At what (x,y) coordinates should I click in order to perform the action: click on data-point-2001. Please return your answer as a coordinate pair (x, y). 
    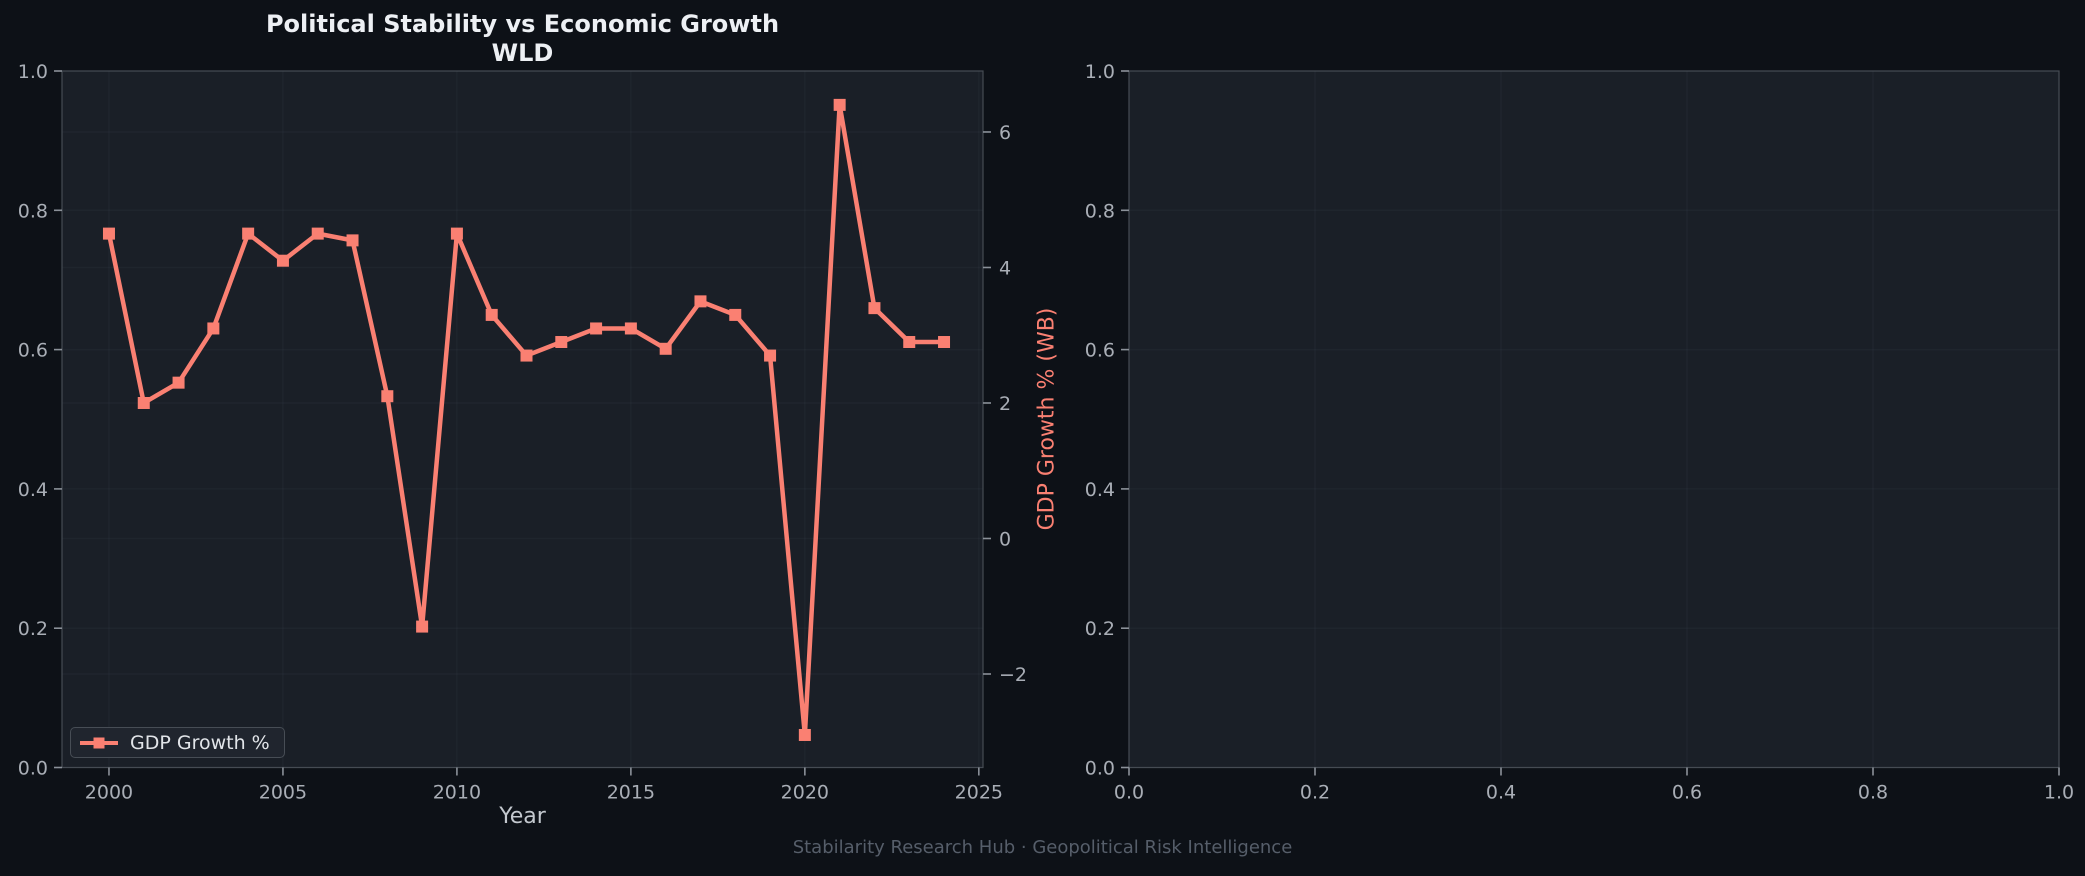
    Looking at the image, I should click on (143, 402).